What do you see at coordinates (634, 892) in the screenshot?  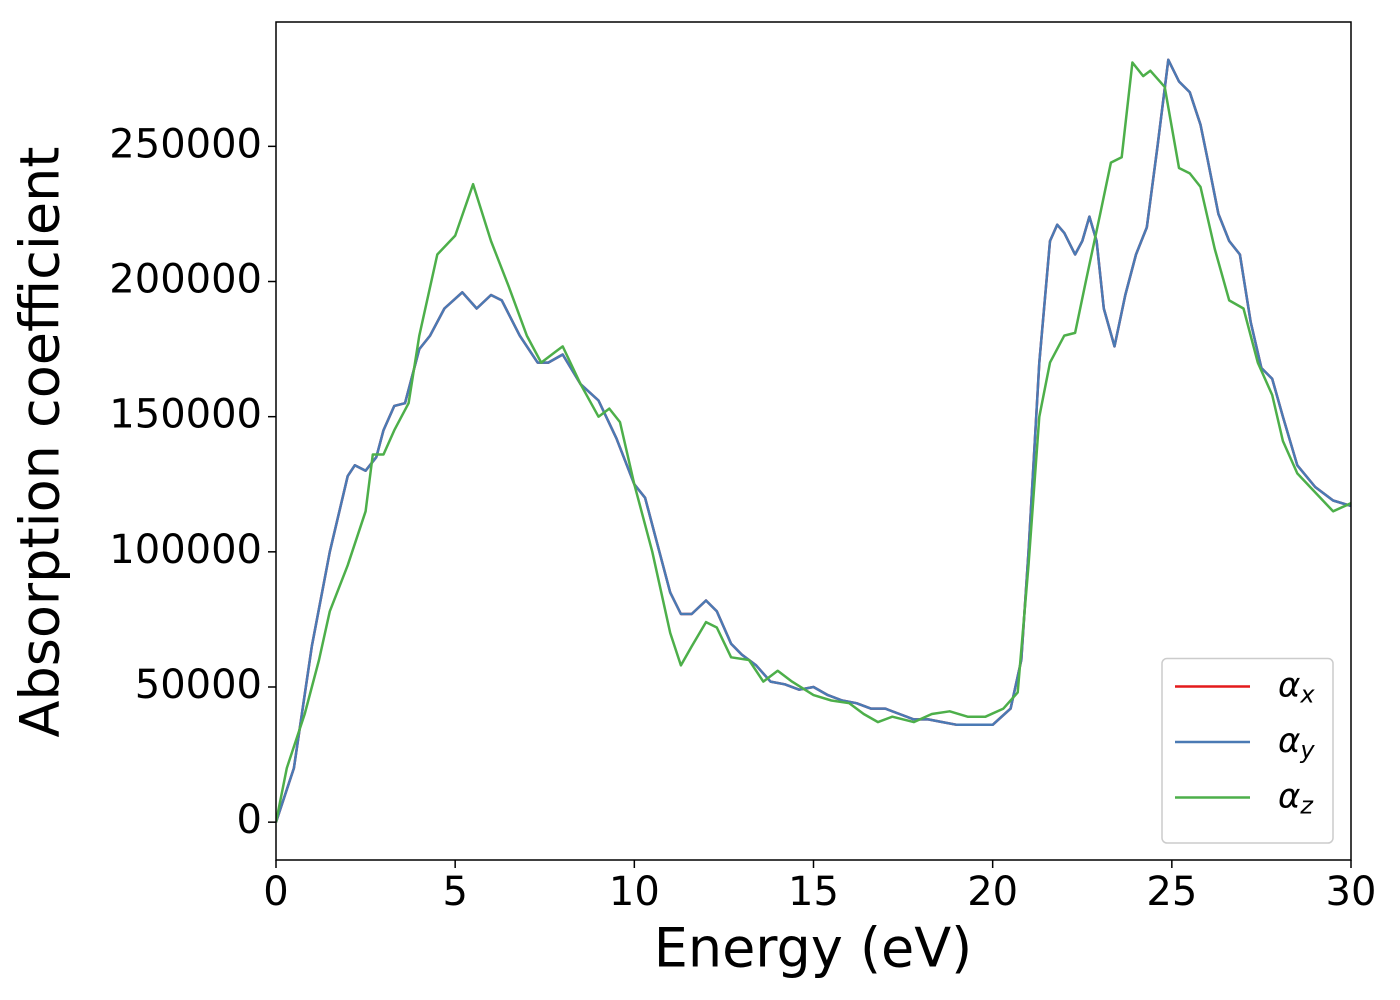 I see `x-tick-label: 10` at bounding box center [634, 892].